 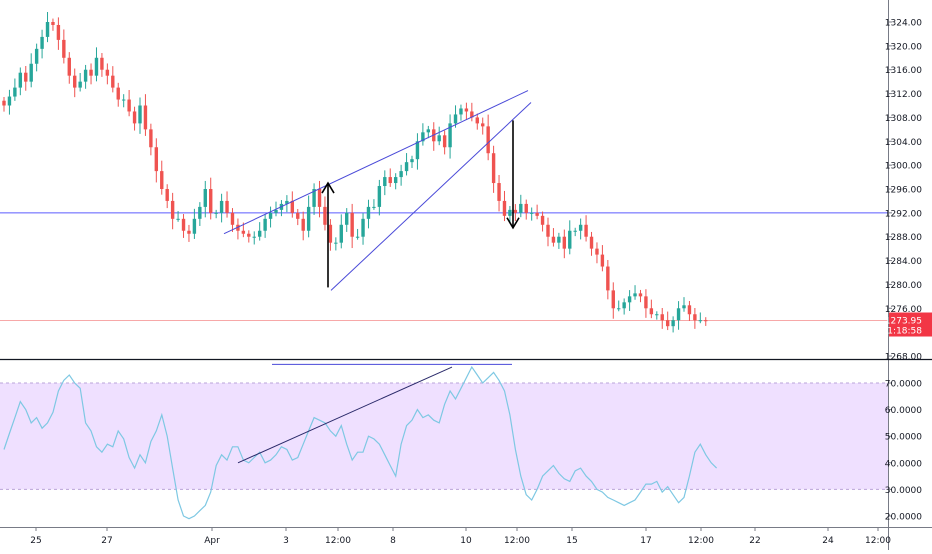 I want to click on price-tick-label: 1276.00, so click(x=903, y=310).